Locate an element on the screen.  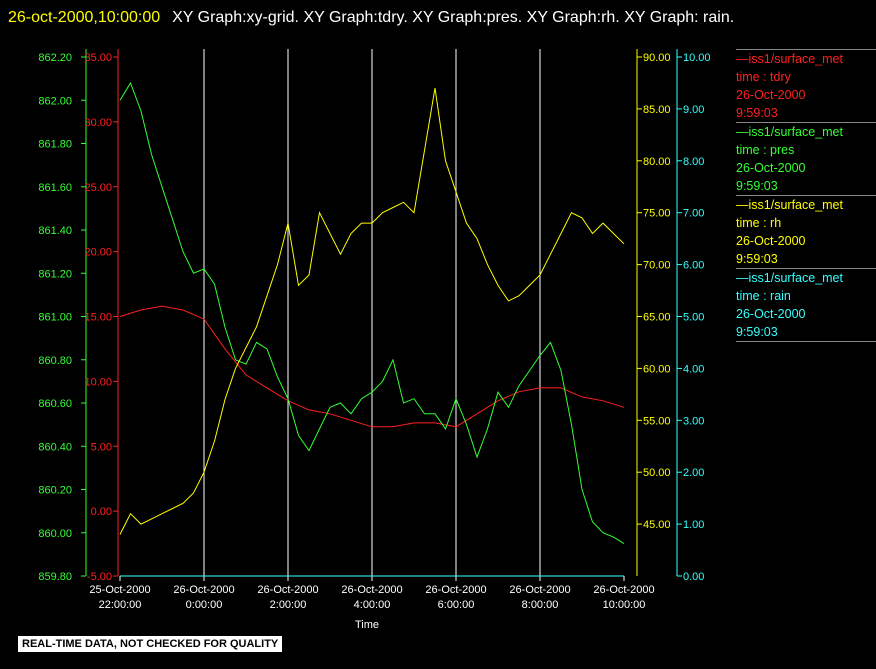
y-tick-label-rh: 50.00 is located at coordinates (657, 473).